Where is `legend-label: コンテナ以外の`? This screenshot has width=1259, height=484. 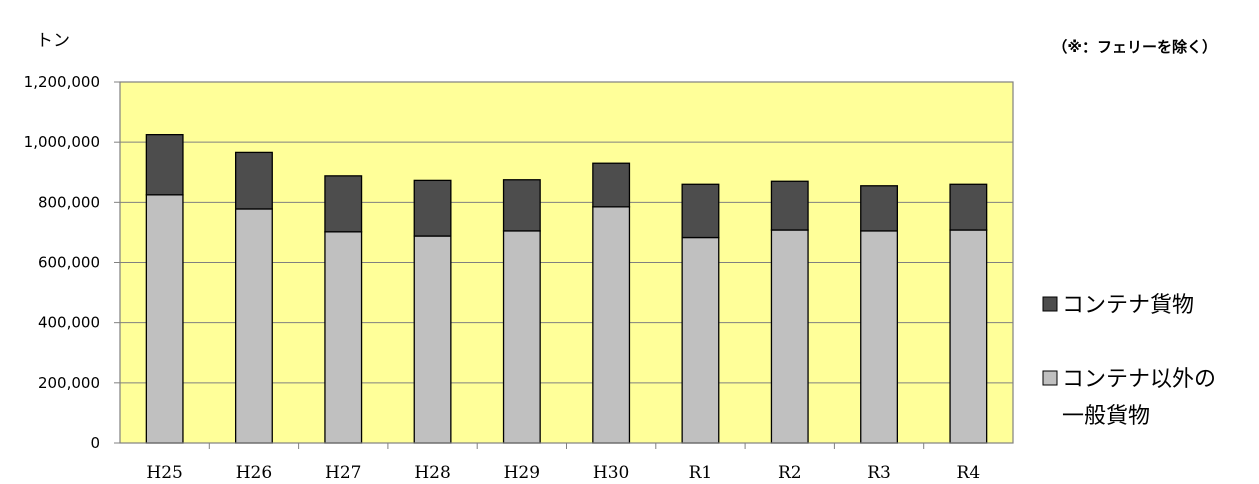
legend-label: コンテナ以外の is located at coordinates (1139, 379).